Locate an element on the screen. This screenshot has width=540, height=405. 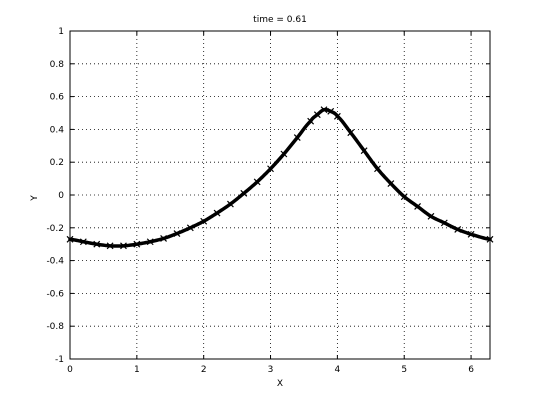
y-tick-label: -0.6 is located at coordinates (55, 294).